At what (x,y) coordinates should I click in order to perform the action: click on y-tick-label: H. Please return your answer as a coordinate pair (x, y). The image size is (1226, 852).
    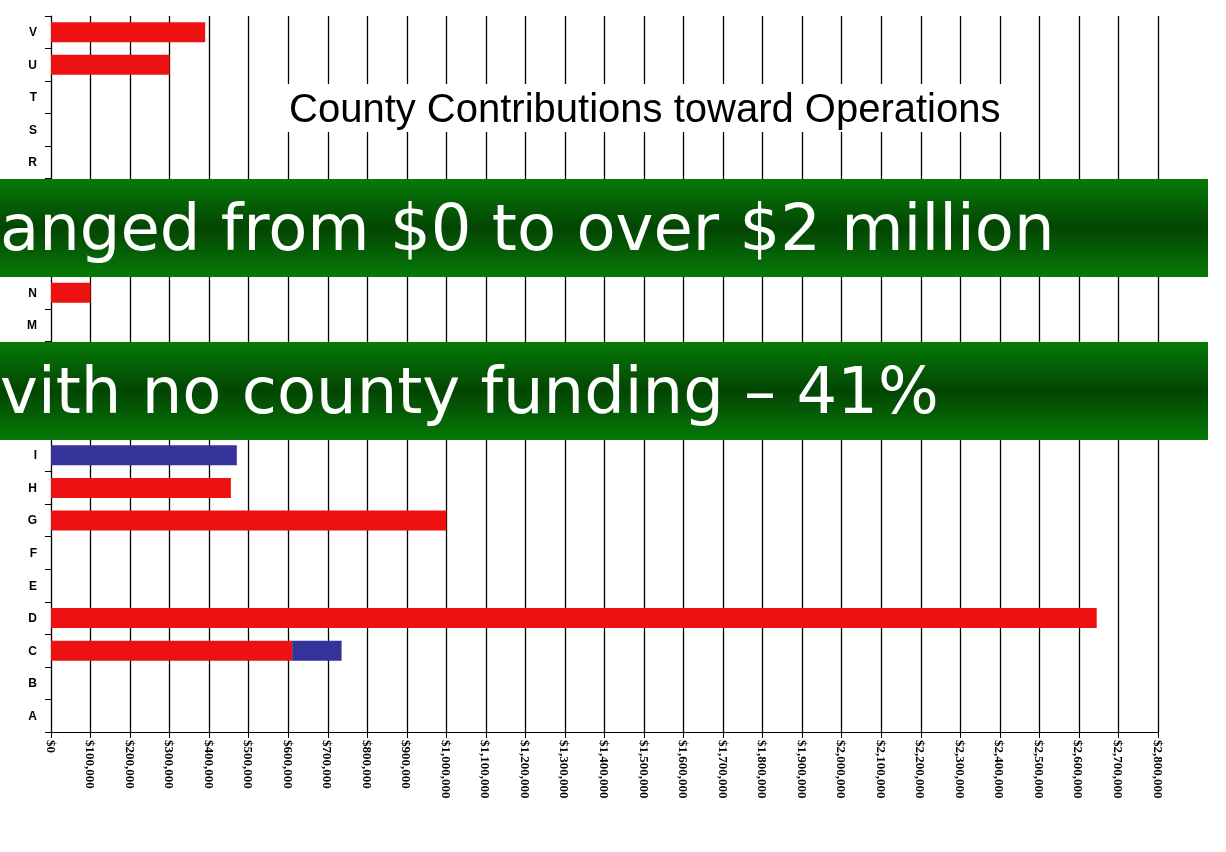
    Looking at the image, I should click on (32, 487).